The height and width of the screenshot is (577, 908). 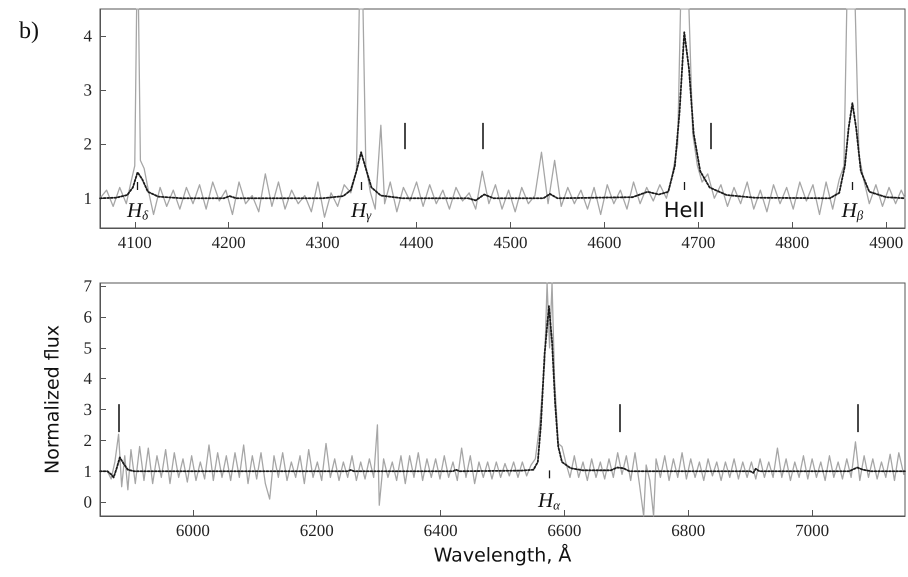 I want to click on chart-title: b), so click(x=29, y=31).